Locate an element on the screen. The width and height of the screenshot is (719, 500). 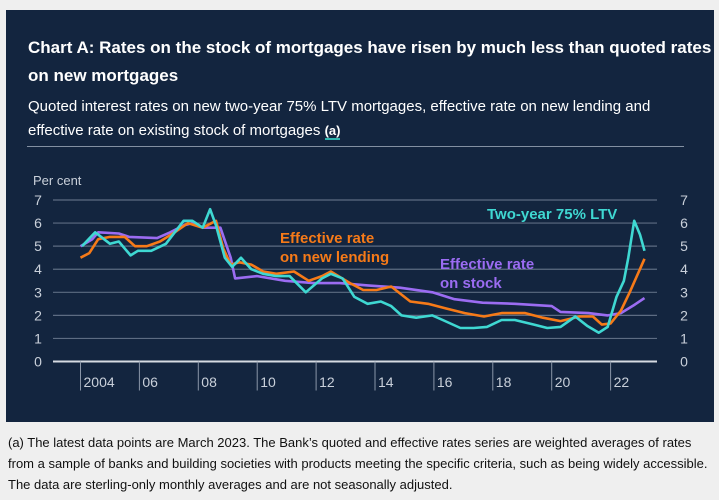
y-tick-label-left: 7 is located at coordinates (38, 200).